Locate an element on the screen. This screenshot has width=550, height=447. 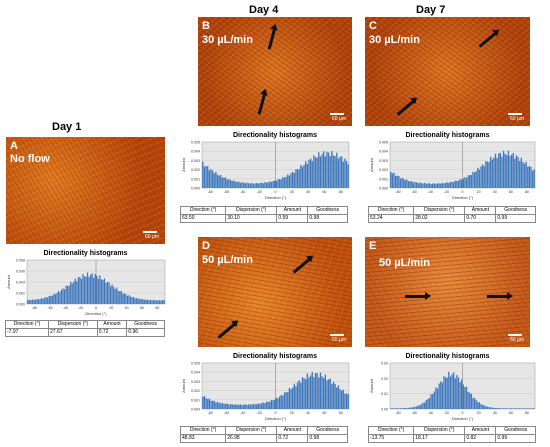
condition-label: 30 µL/min is located at coordinates (394, 40).